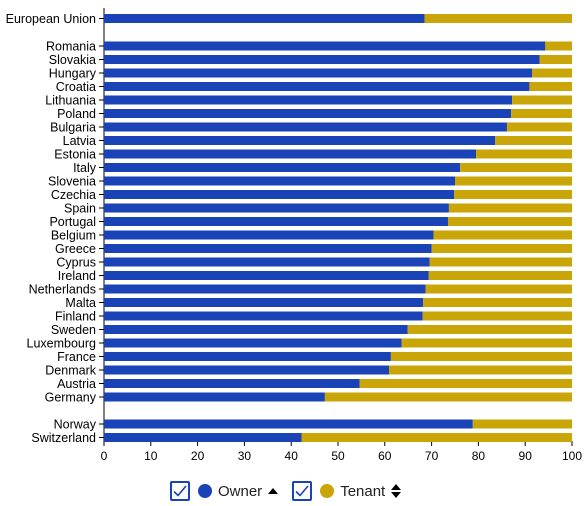 This screenshot has height=506, width=586. I want to click on bar-owner-portugal, so click(276, 221).